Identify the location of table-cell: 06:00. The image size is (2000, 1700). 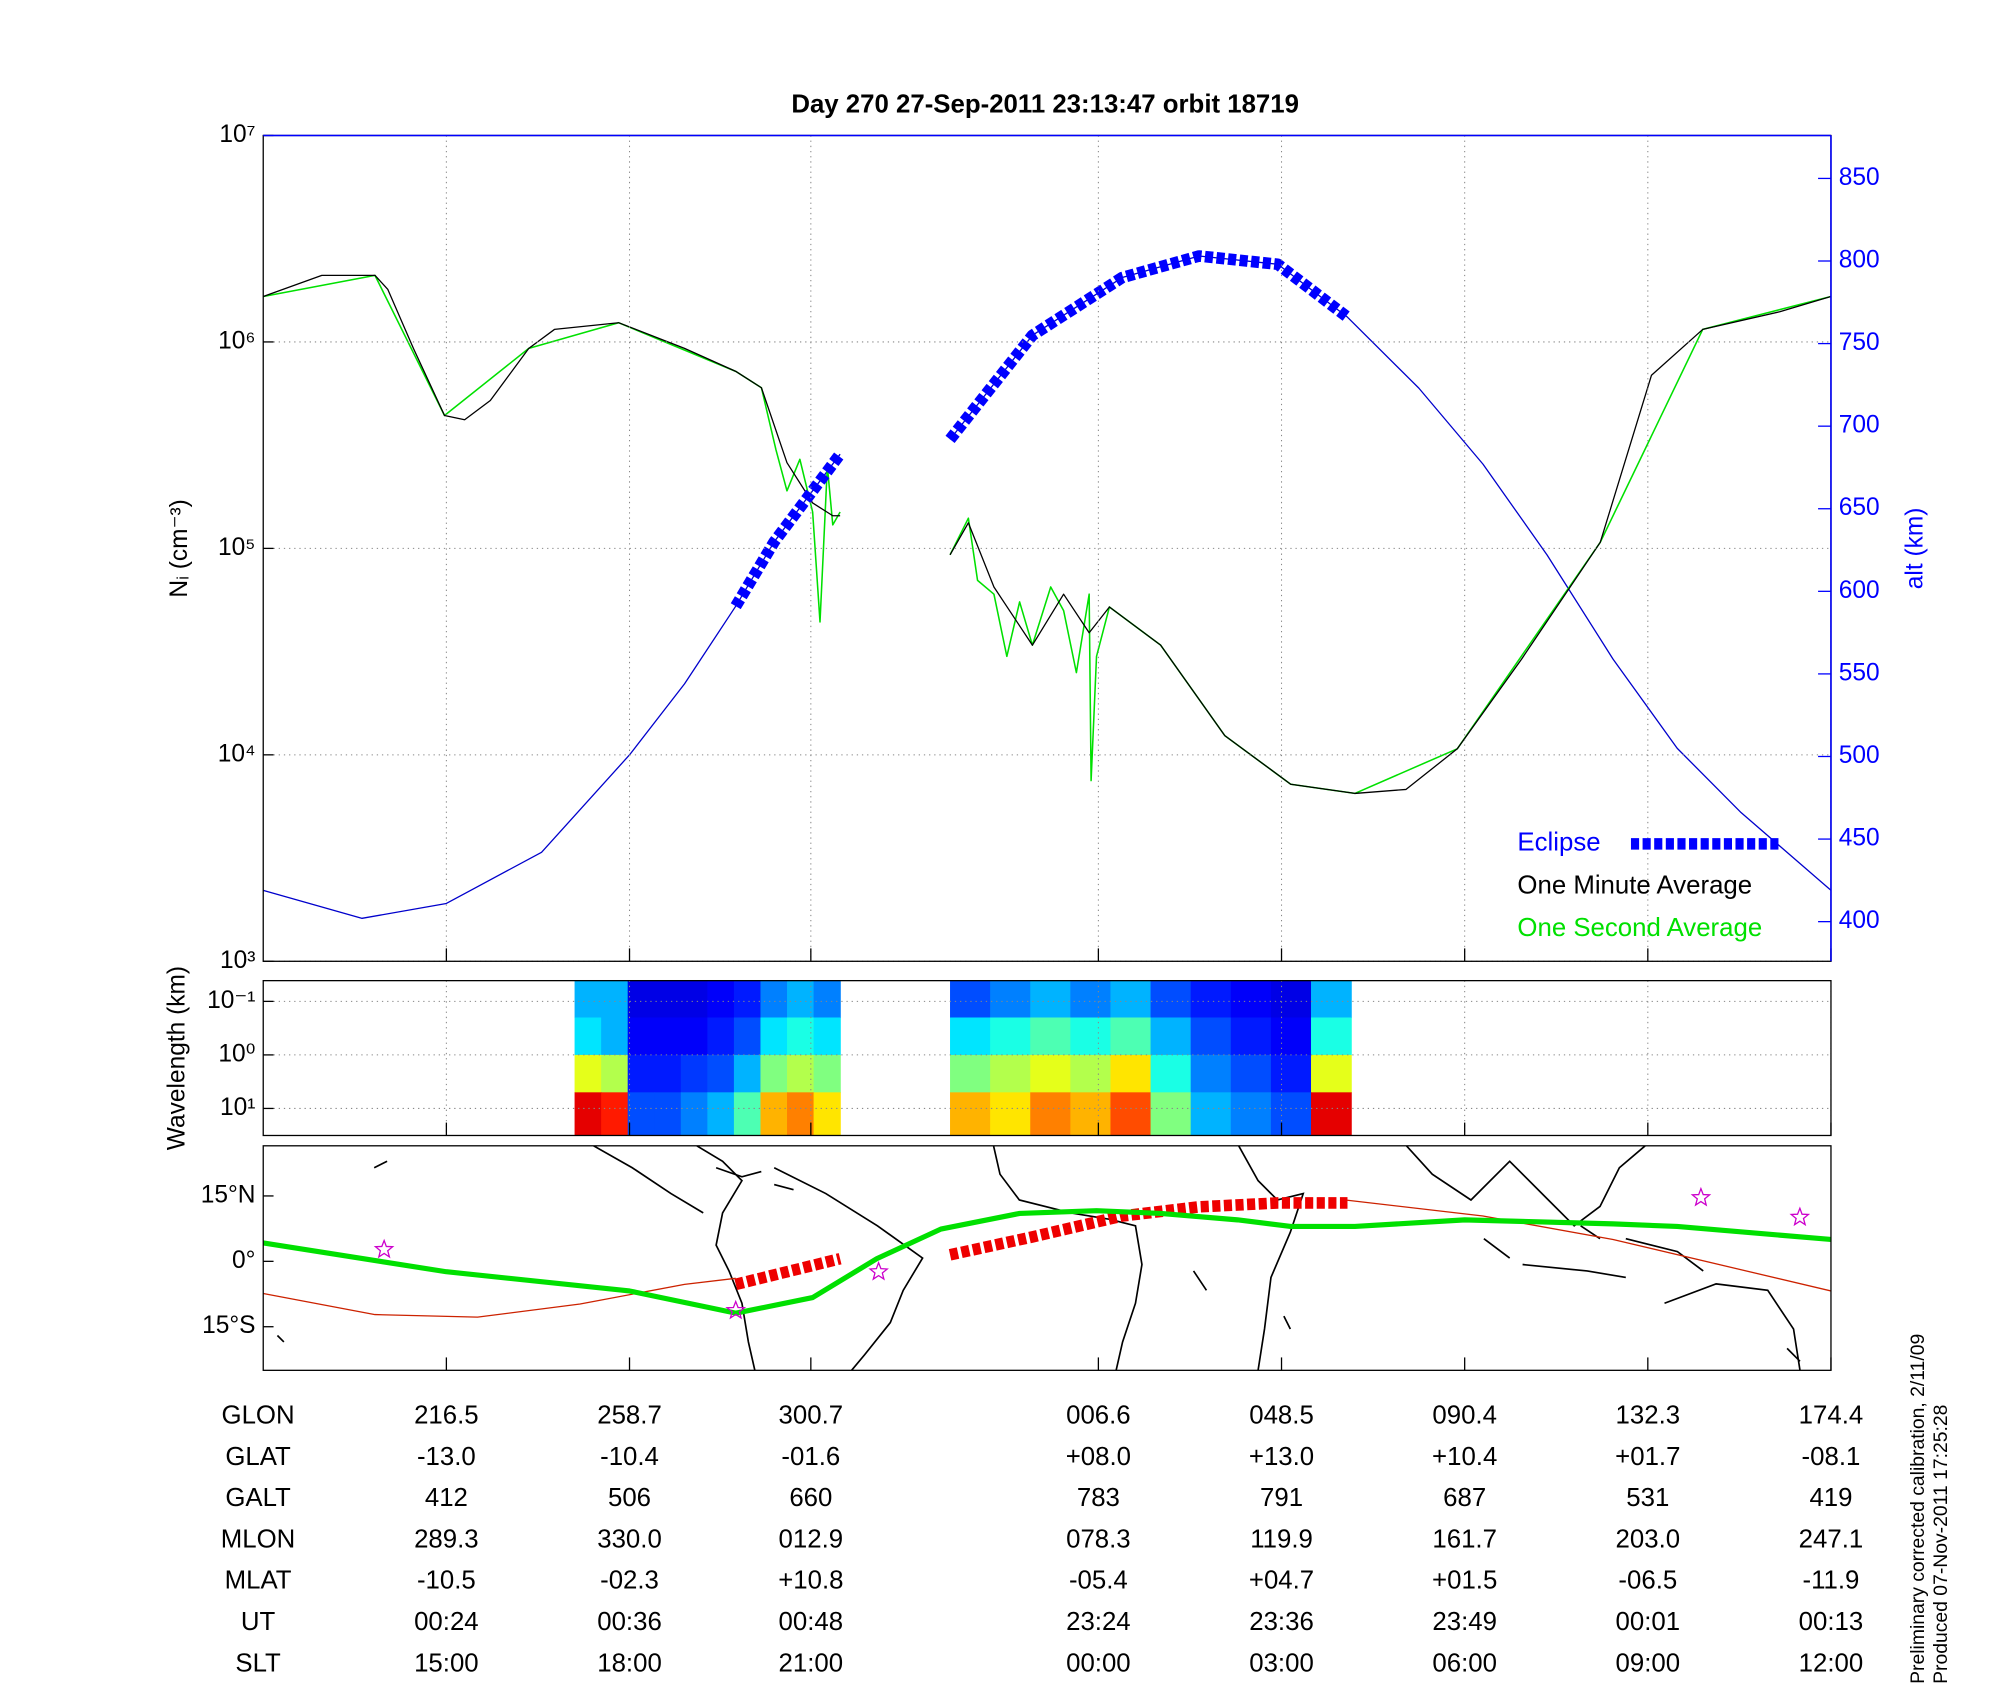
(1464, 1663).